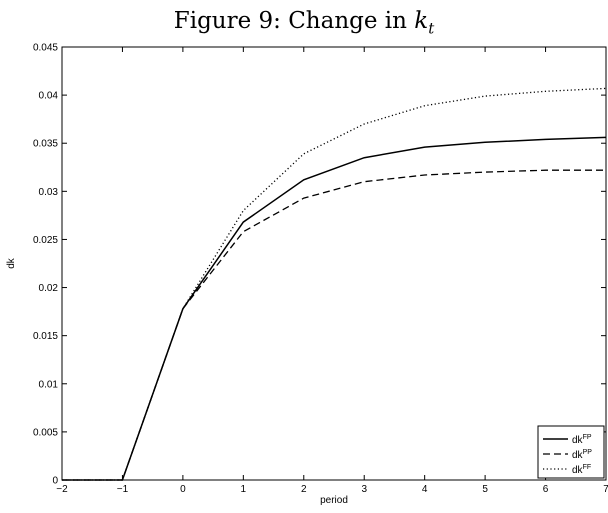  Describe the element at coordinates (485, 489) in the screenshot. I see `x-tick-label: 5` at that location.